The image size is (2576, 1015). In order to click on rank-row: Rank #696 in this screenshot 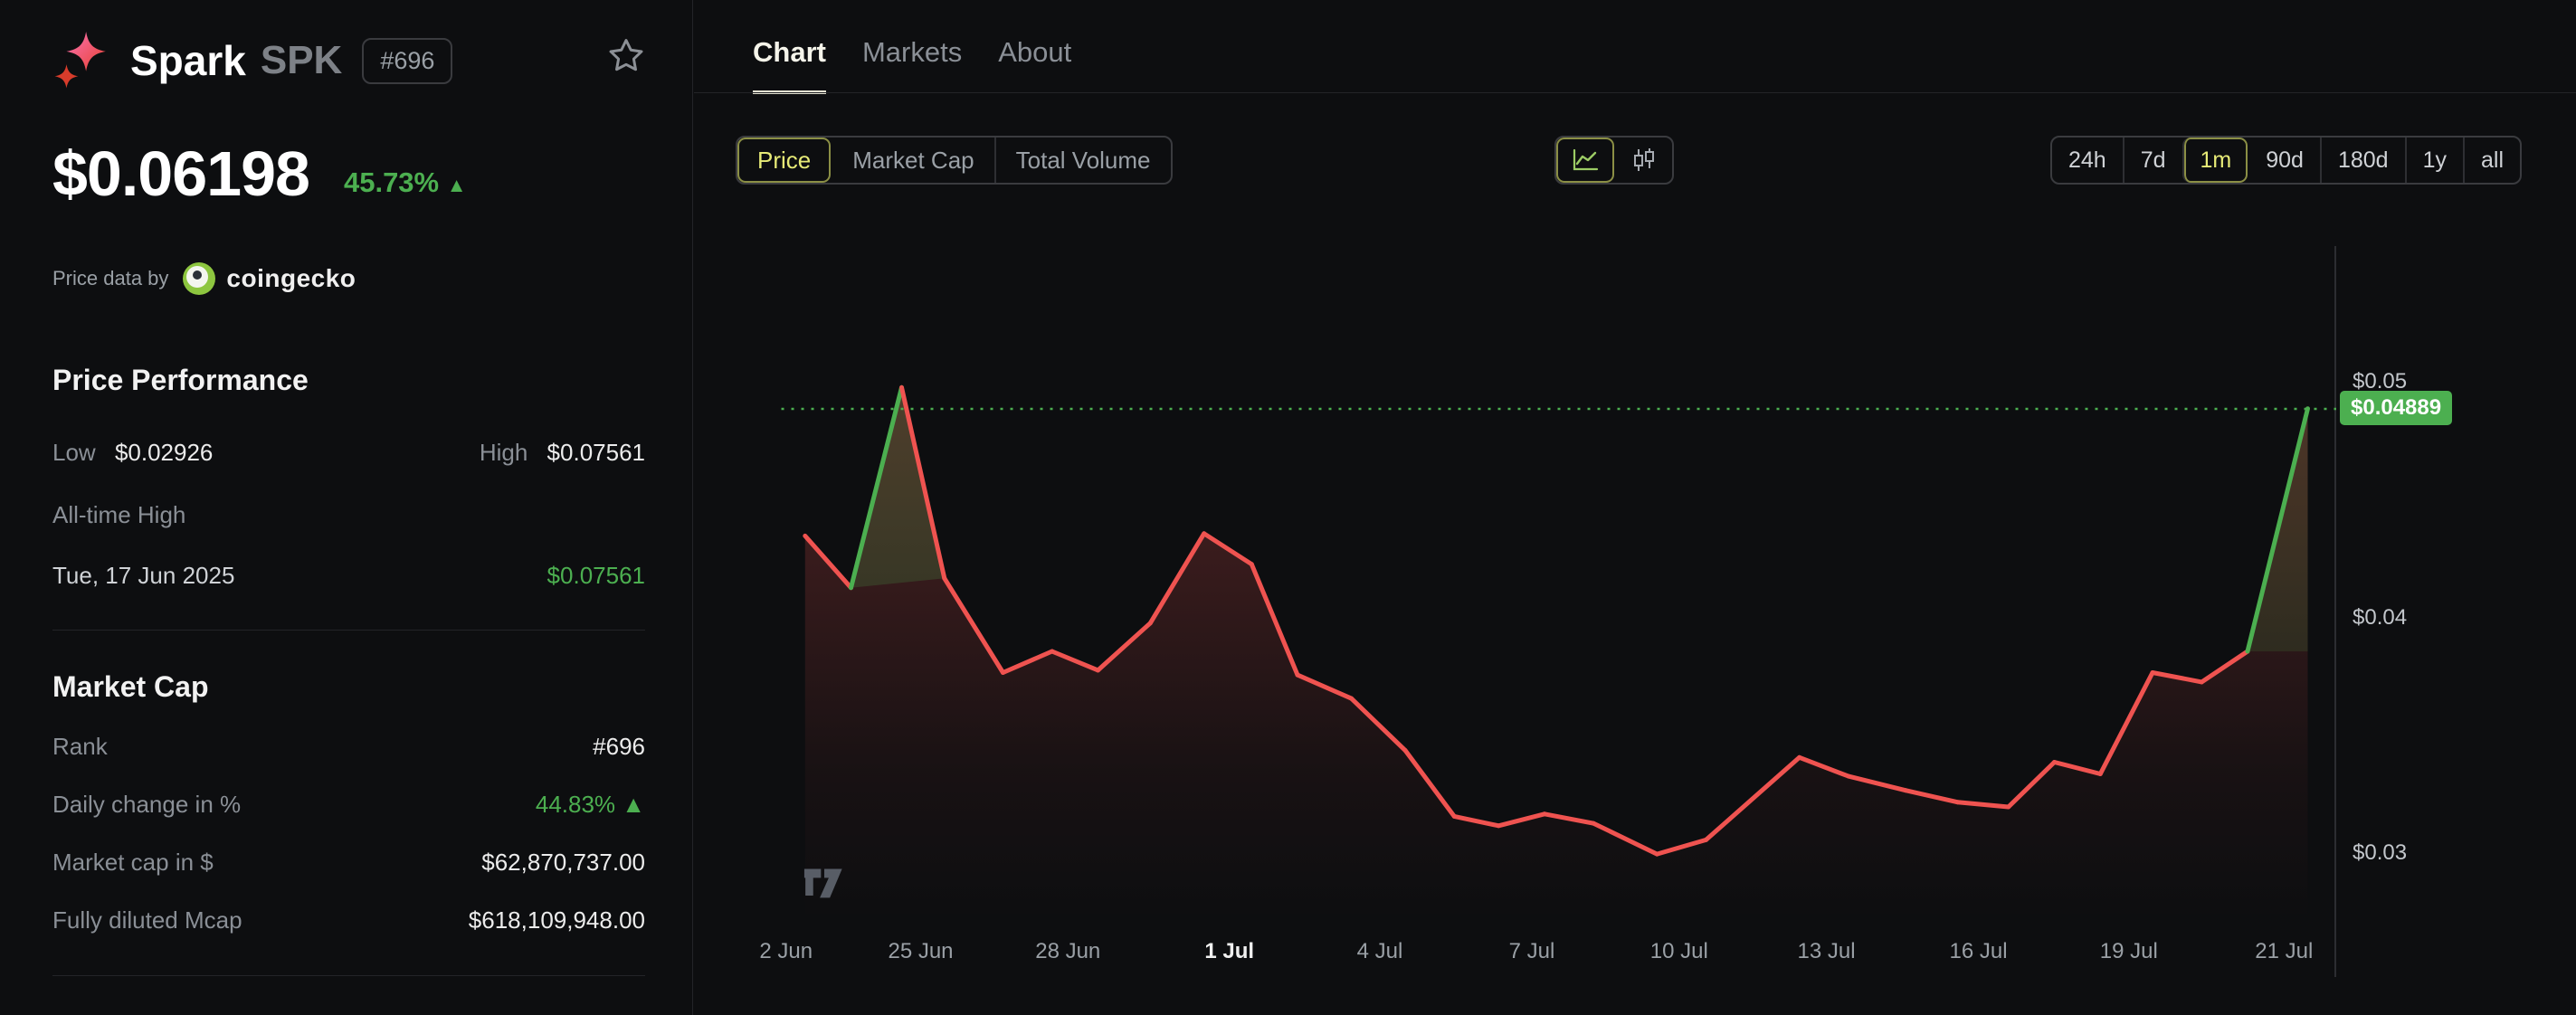, I will do `click(348, 746)`.